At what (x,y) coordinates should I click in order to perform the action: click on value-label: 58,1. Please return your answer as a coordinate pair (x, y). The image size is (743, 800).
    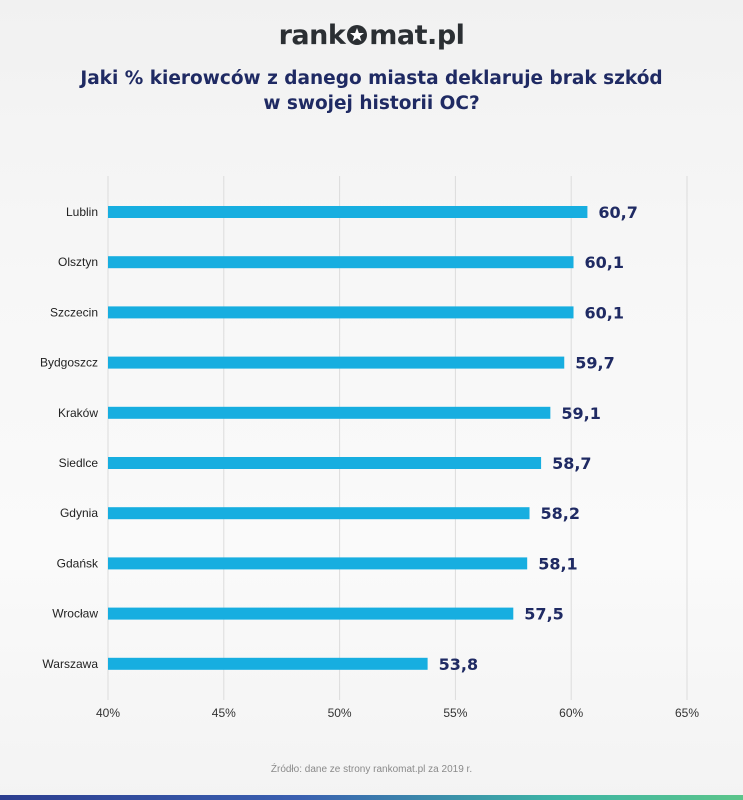
    Looking at the image, I should click on (557, 563).